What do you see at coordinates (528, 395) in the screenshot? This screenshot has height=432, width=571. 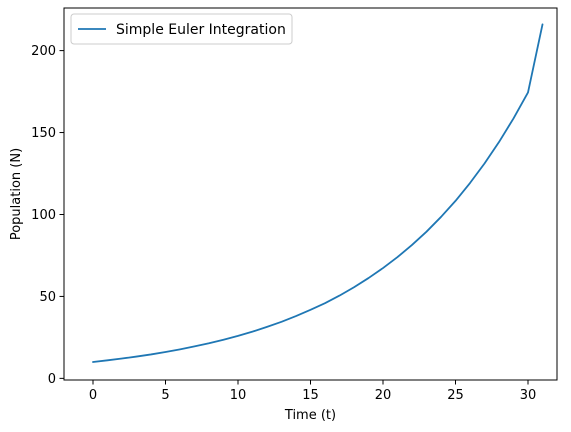 I see `x-tick-label: 30` at bounding box center [528, 395].